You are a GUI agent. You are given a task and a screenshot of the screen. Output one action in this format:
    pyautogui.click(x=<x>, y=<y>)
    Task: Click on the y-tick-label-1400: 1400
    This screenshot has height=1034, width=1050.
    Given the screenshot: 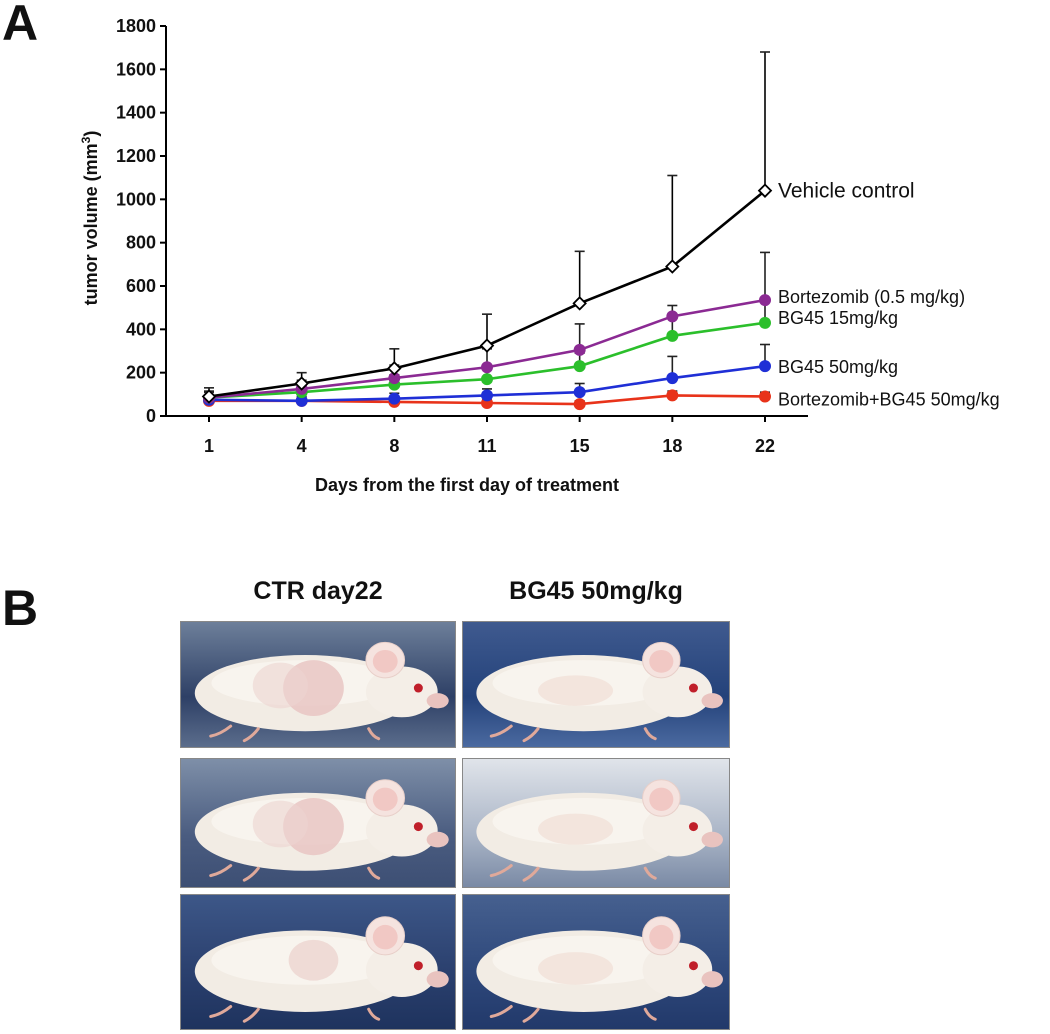 What is the action you would take?
    pyautogui.click(x=136, y=113)
    